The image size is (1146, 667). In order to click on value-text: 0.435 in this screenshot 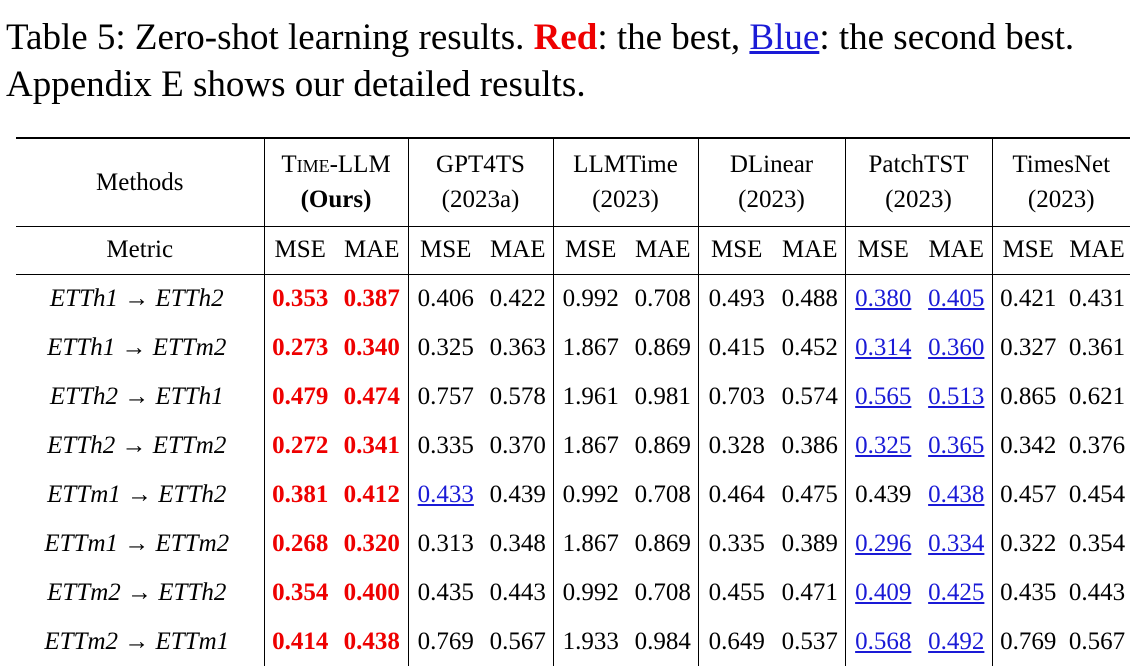, I will do `click(1028, 592)`.